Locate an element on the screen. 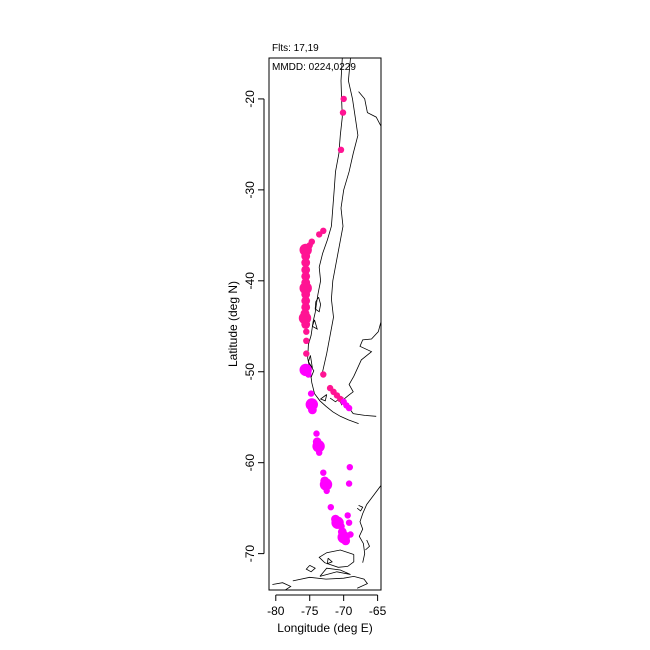  coastline-map is located at coordinates (326, 324).